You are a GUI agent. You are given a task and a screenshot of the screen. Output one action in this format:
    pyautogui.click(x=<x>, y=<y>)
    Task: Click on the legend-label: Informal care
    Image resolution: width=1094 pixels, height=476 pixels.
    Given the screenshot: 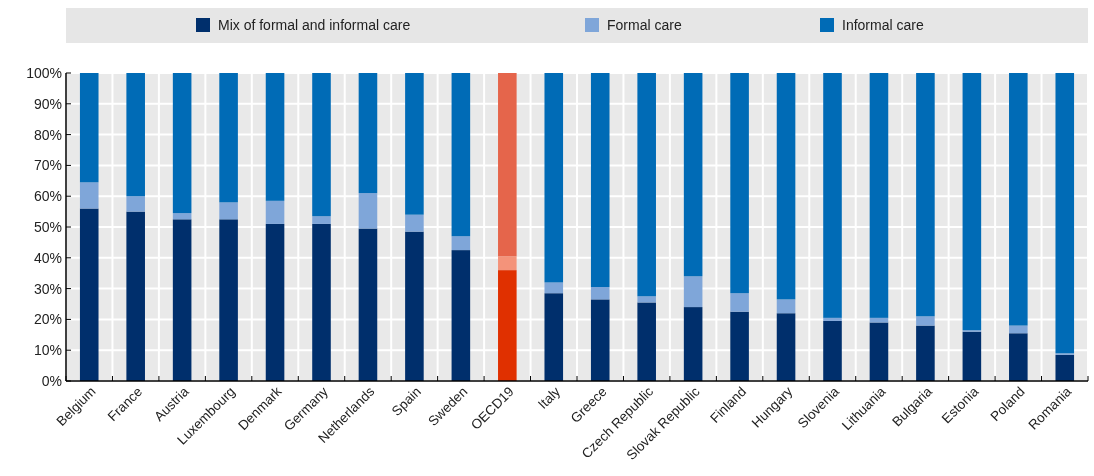 What is the action you would take?
    pyautogui.click(x=883, y=25)
    